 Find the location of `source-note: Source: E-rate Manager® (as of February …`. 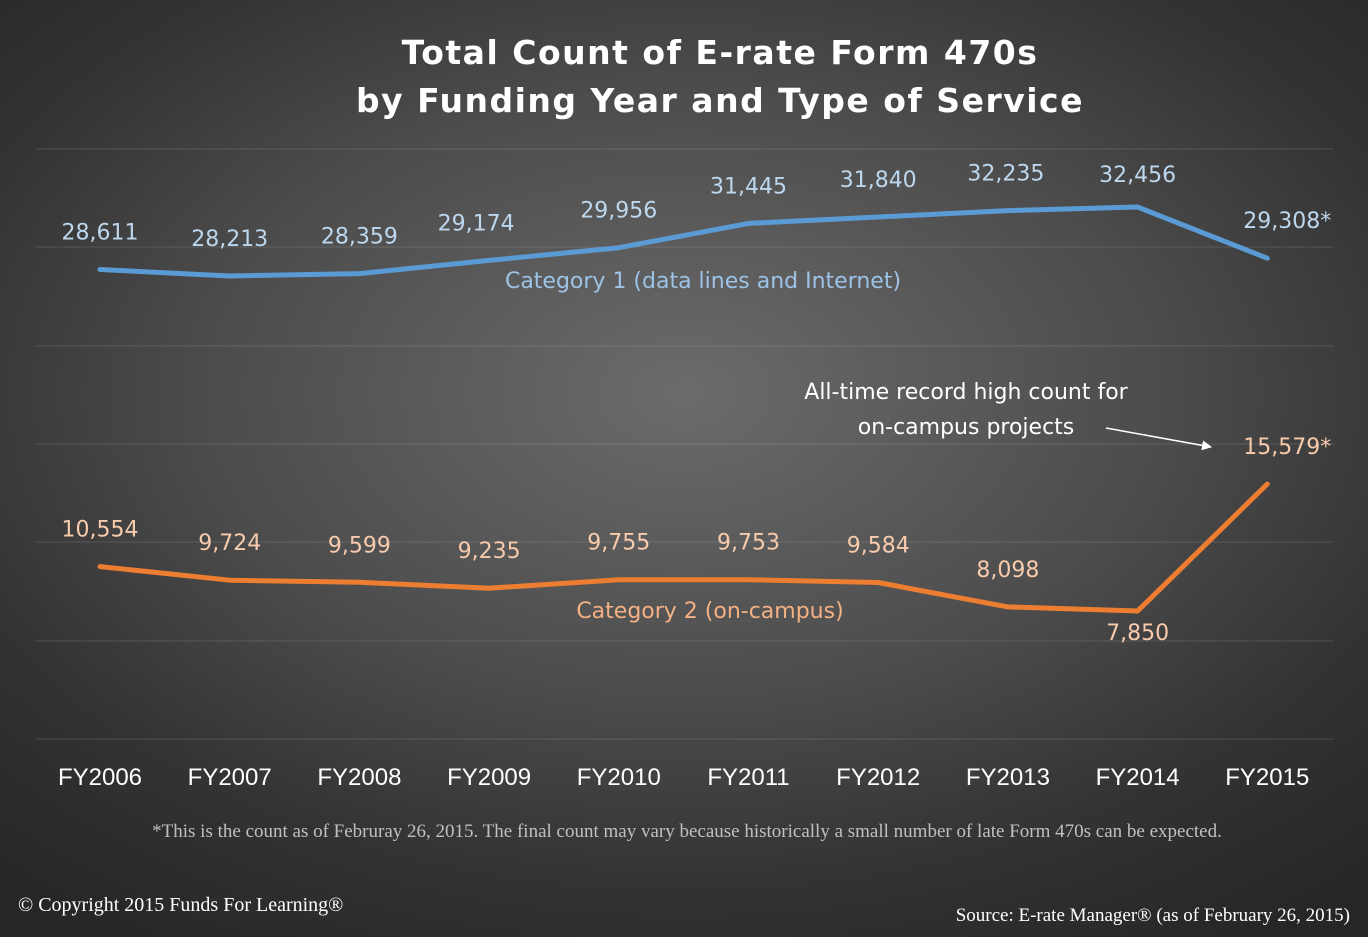

source-note: Source: E-rate Manager® (as of February … is located at coordinates (1153, 915).